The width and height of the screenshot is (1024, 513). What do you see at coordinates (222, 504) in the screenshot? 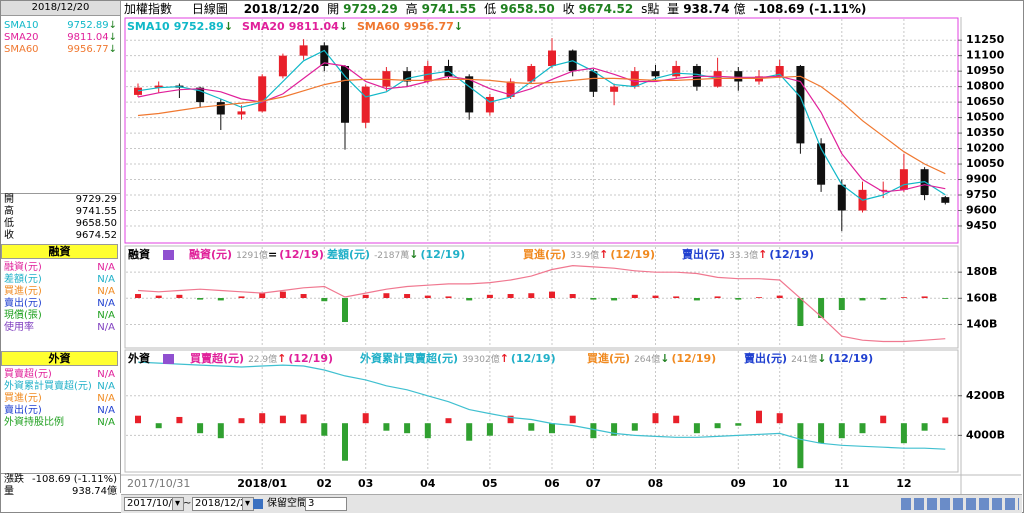
I see `end-date: 2018/12/20` at bounding box center [222, 504].